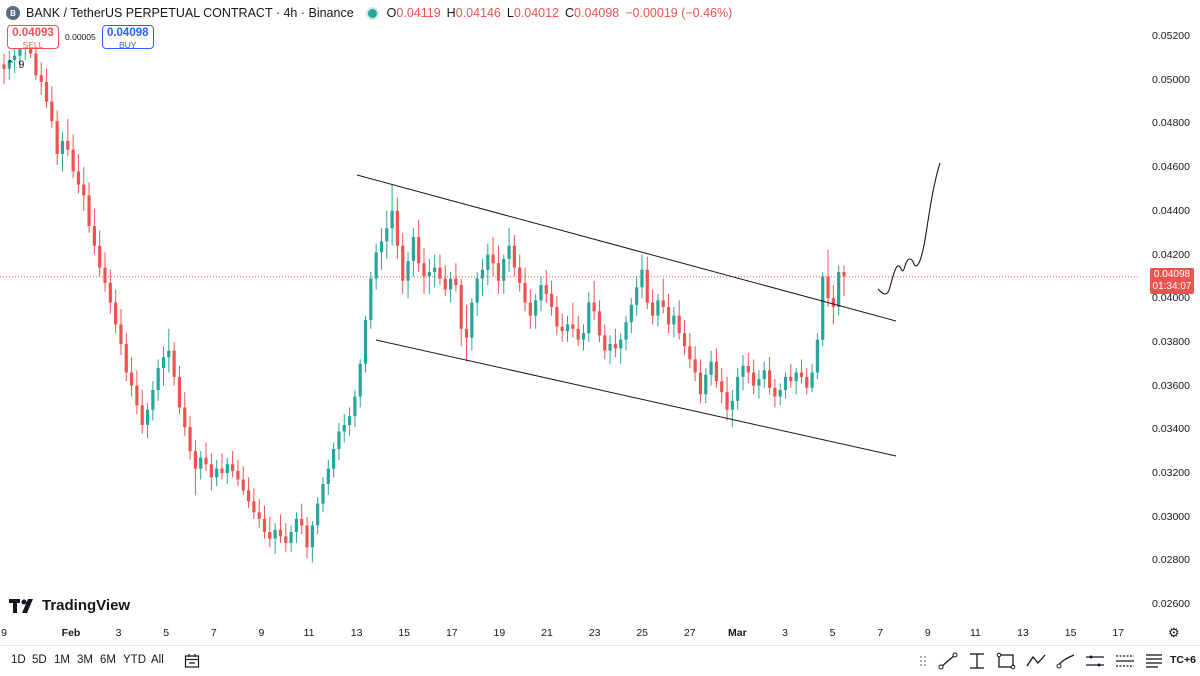  Describe the element at coordinates (1171, 210) in the screenshot. I see `price-tick: 0.04400` at that location.